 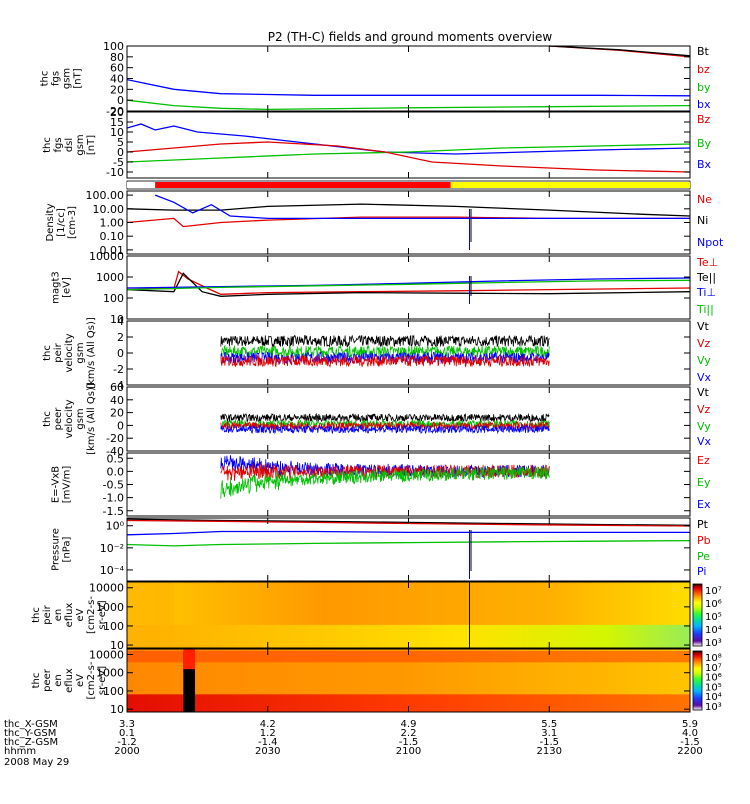 I want to click on x-row-label: hhmm, so click(x=20, y=751).